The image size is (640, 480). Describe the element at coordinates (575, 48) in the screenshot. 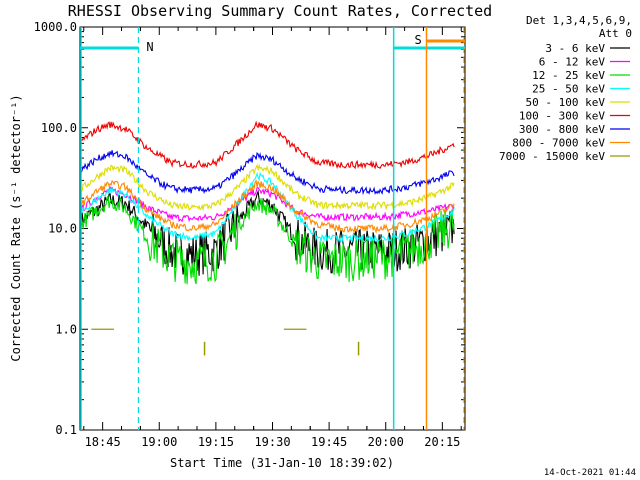

I see `legend-entry-label: 3 - 6 keV` at that location.